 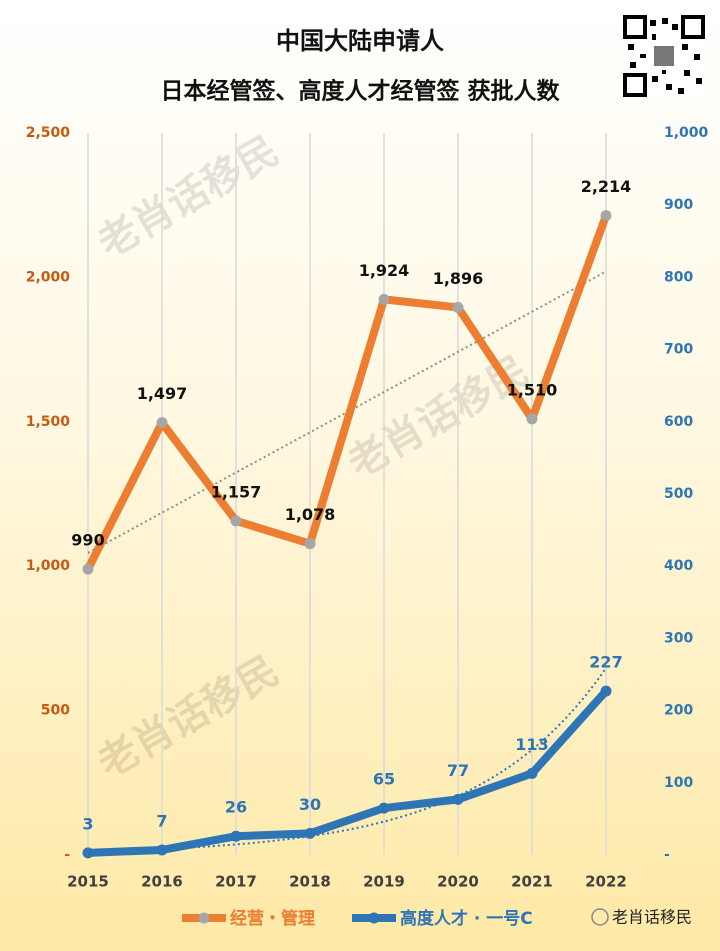 I want to click on x-tick-label: 2015, so click(x=88, y=882).